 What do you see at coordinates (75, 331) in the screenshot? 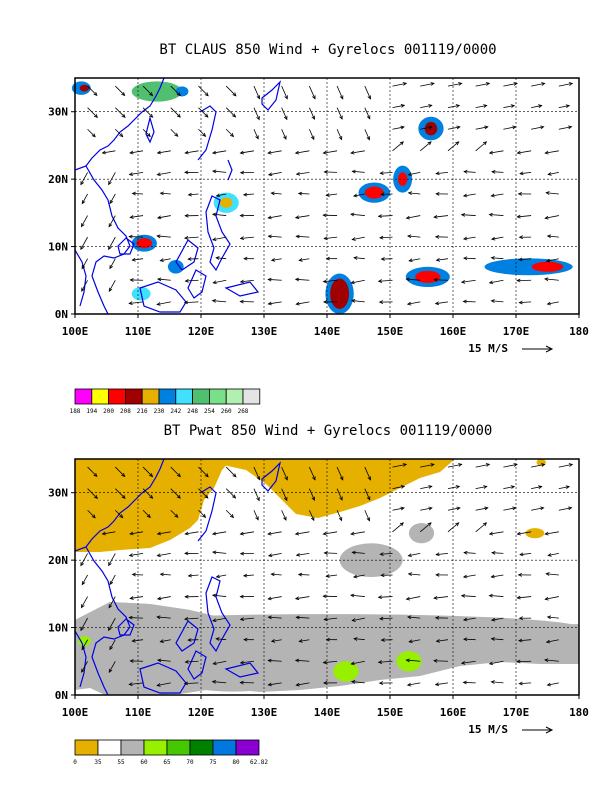
I see `claus-x-tick-label: 100E` at bounding box center [75, 331].